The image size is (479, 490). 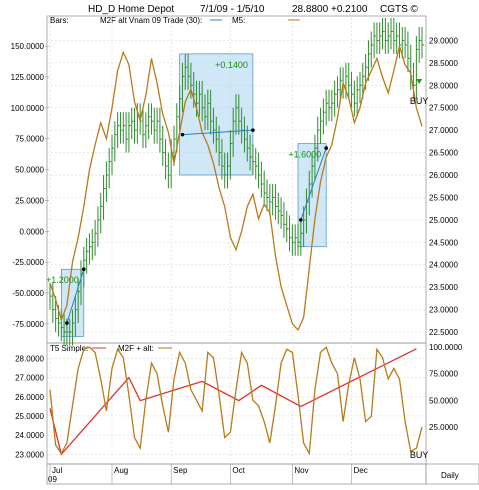 I want to click on legend-t5-label: T5 Simple:, so click(x=69, y=348).